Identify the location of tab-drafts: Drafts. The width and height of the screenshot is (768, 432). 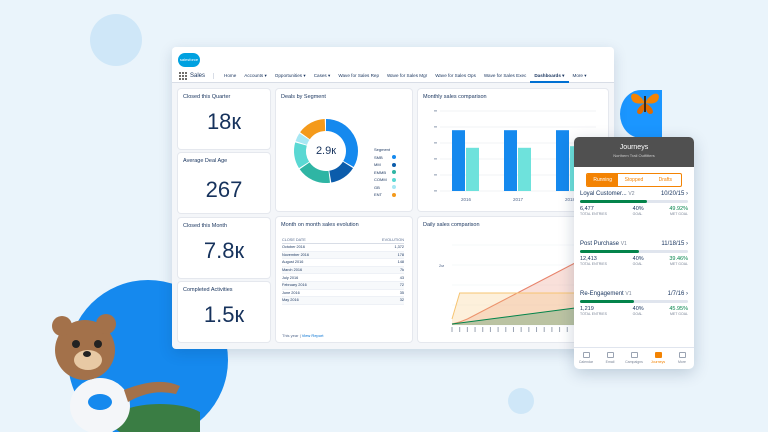
(665, 180).